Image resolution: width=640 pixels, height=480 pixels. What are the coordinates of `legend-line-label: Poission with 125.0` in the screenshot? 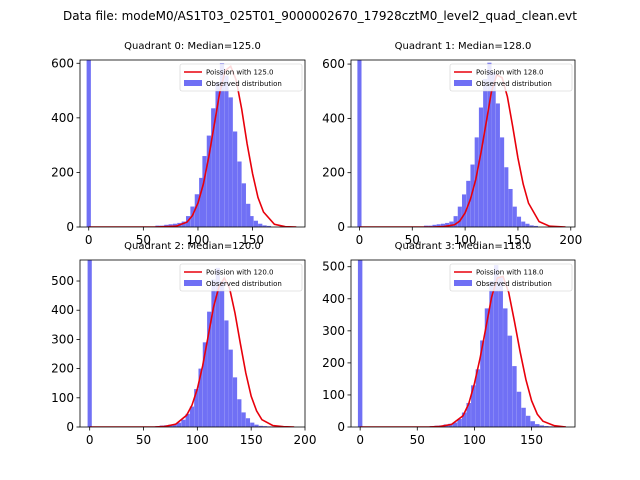 It's located at (240, 73).